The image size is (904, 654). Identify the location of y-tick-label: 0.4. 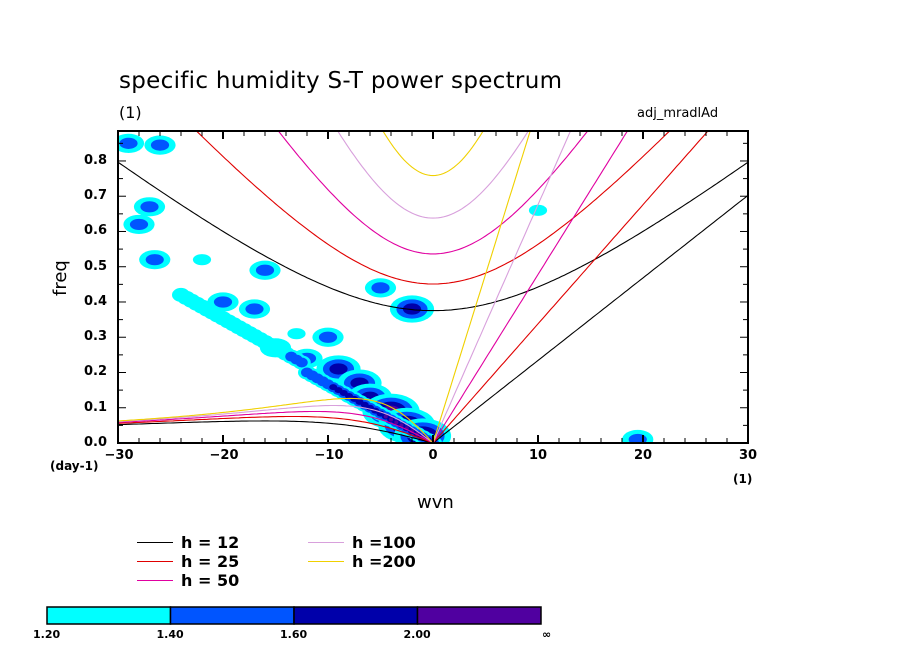
(96, 301).